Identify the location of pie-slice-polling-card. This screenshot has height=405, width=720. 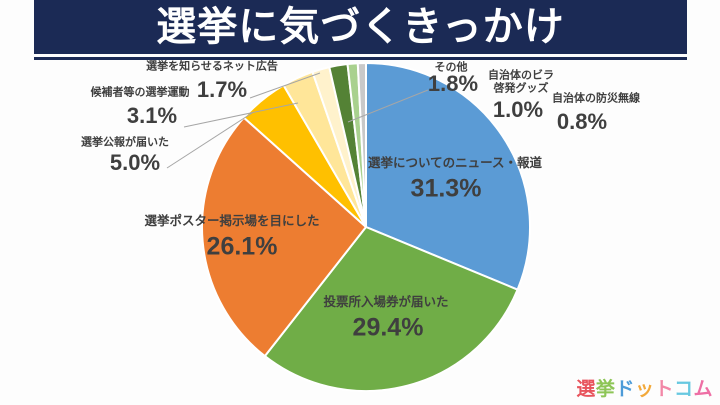
(391, 309).